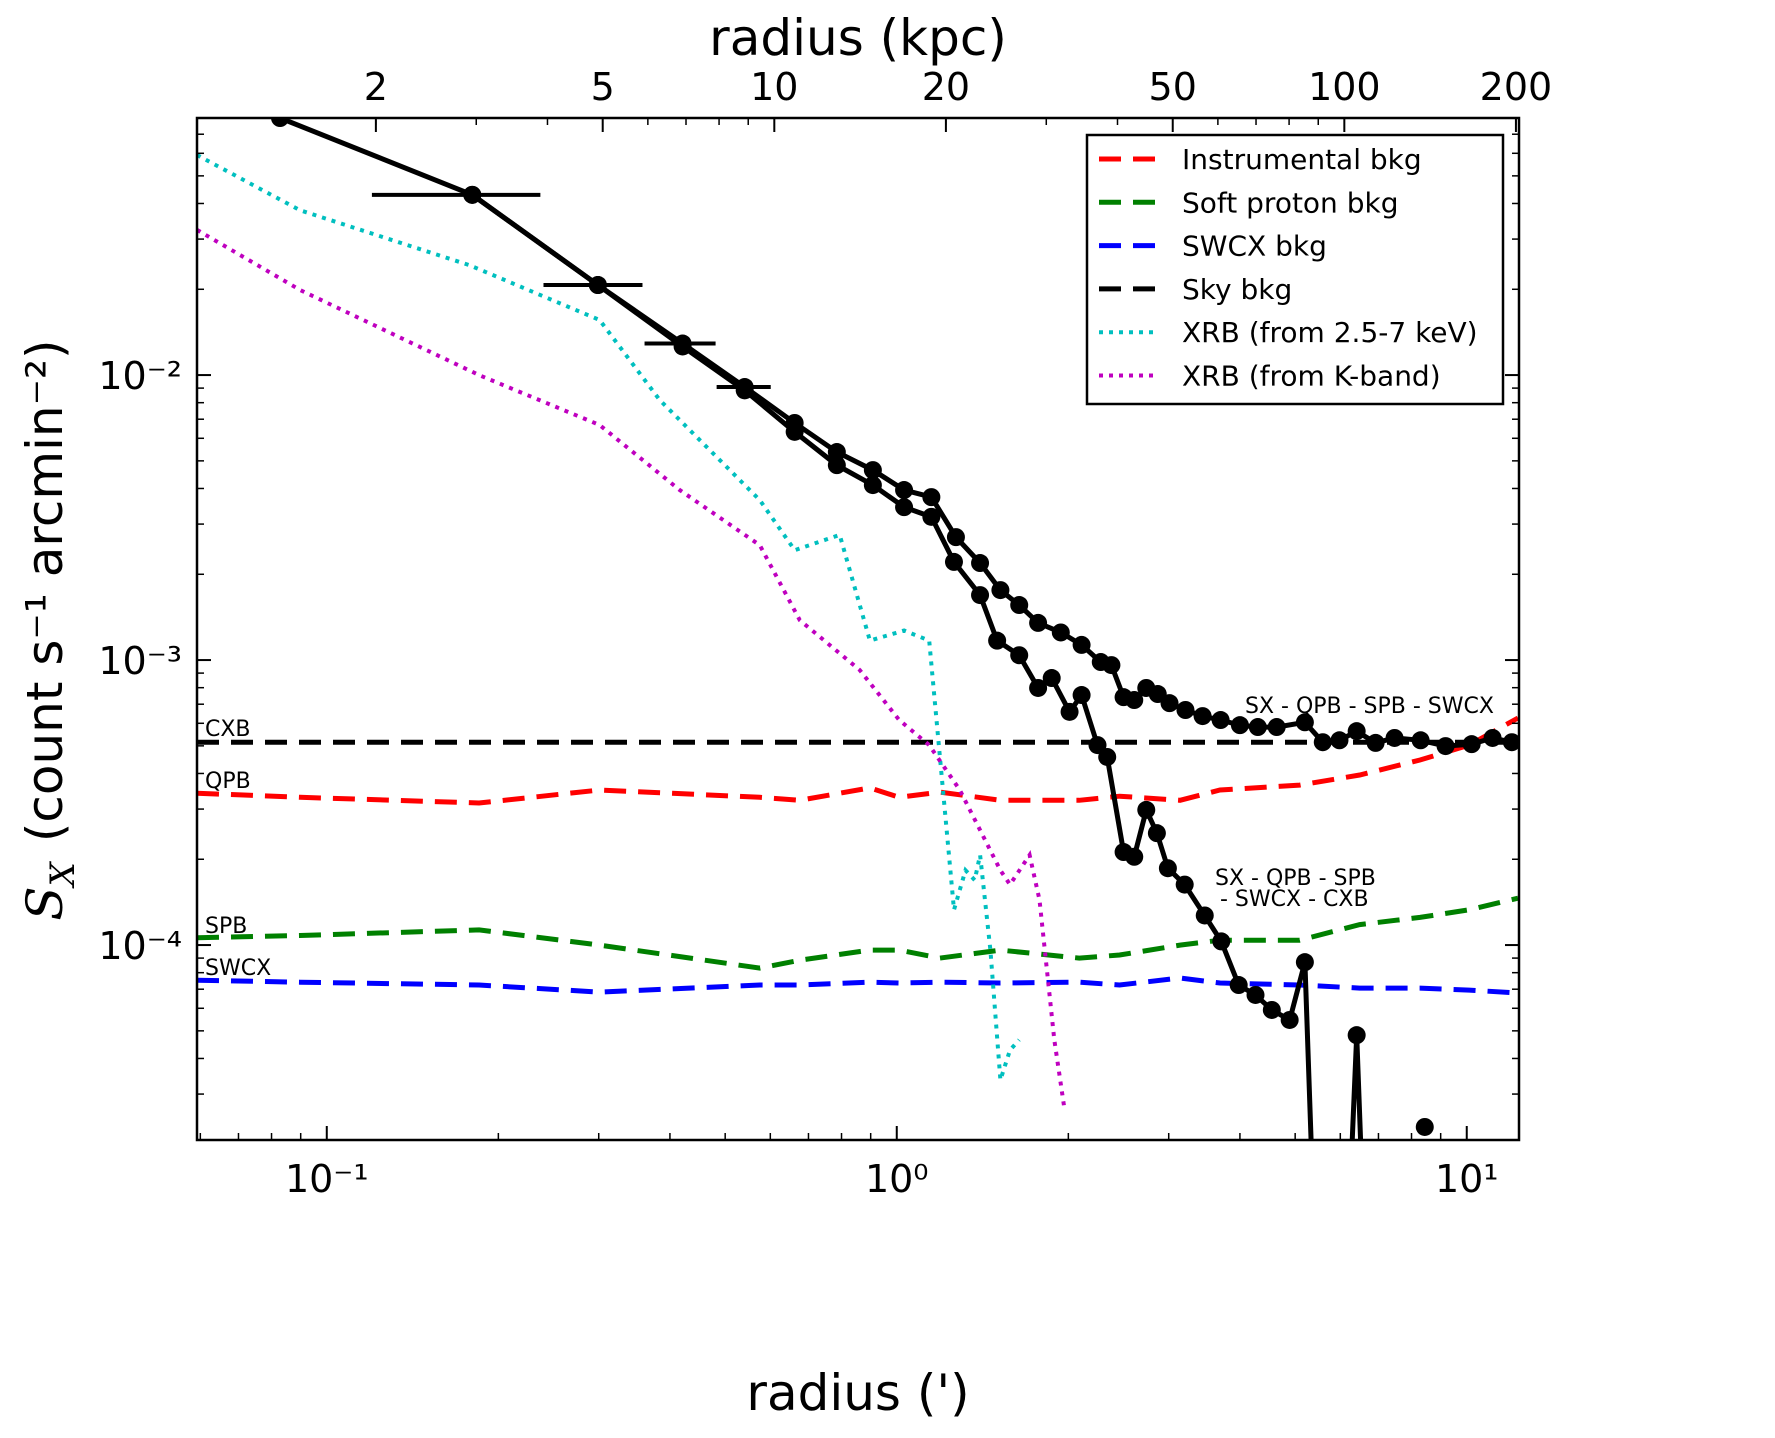 This screenshot has height=1438, width=1775. What do you see at coordinates (1369, 706) in the screenshot?
I see `annotation: SX - QPB - SPB - SWCX` at bounding box center [1369, 706].